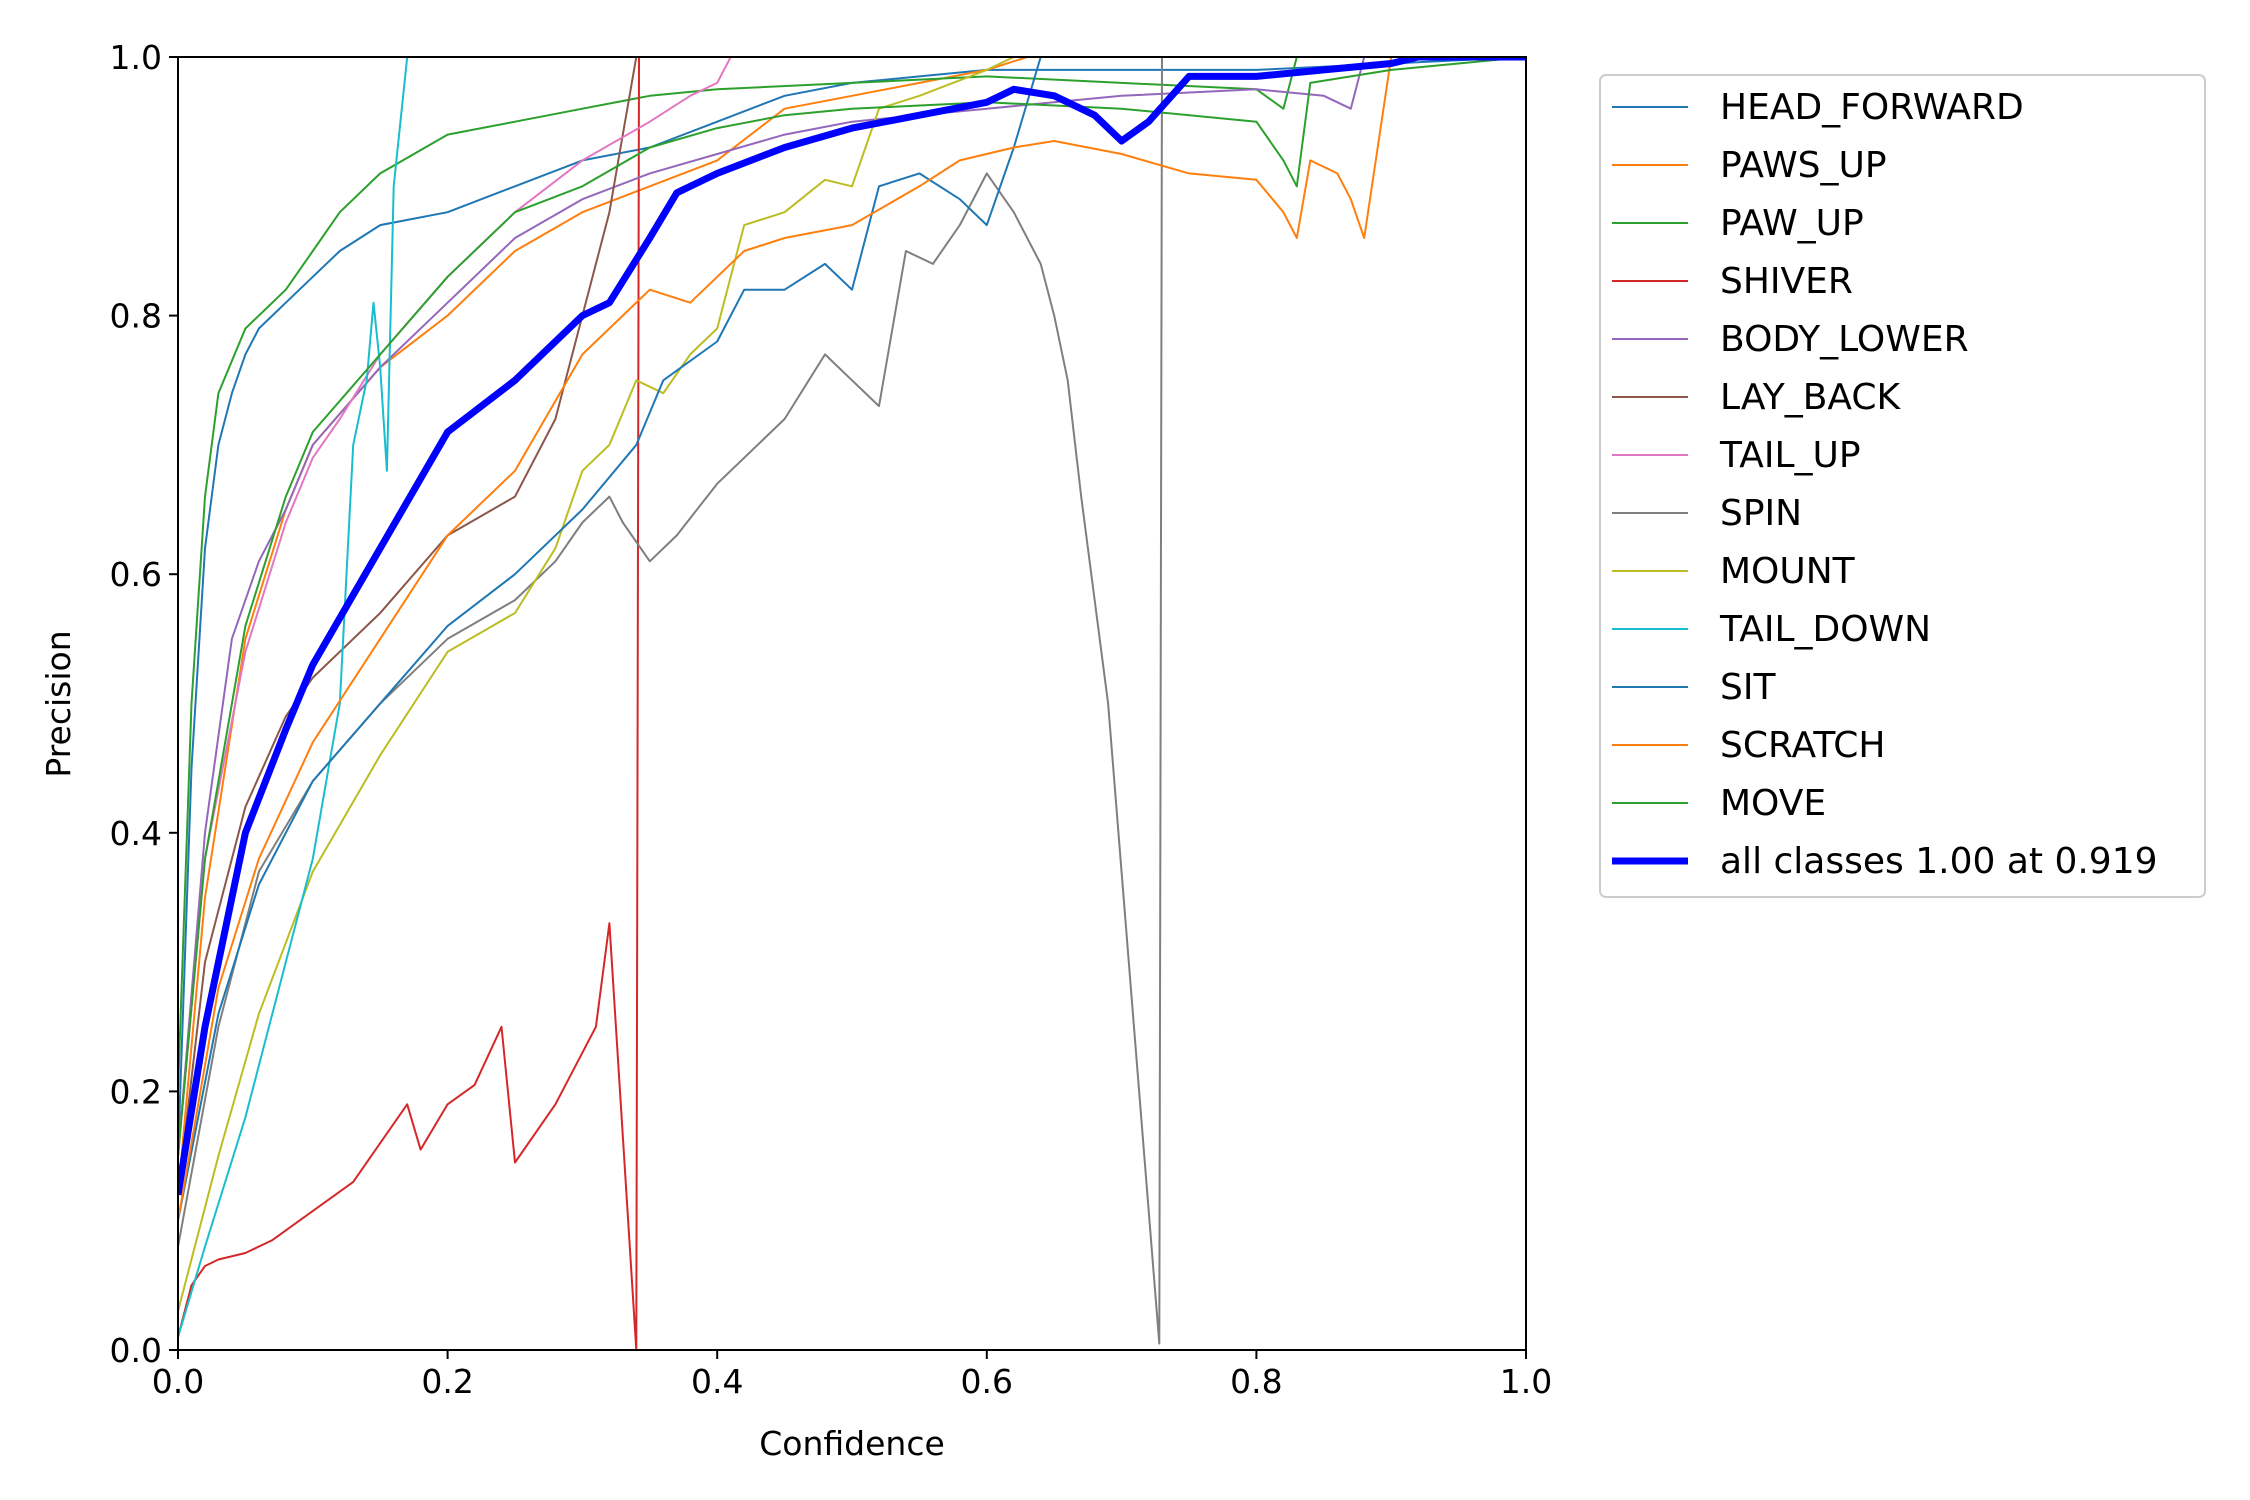 This screenshot has height=1500, width=2250. I want to click on legend-label-shiver: SHIVER, so click(1786, 281).